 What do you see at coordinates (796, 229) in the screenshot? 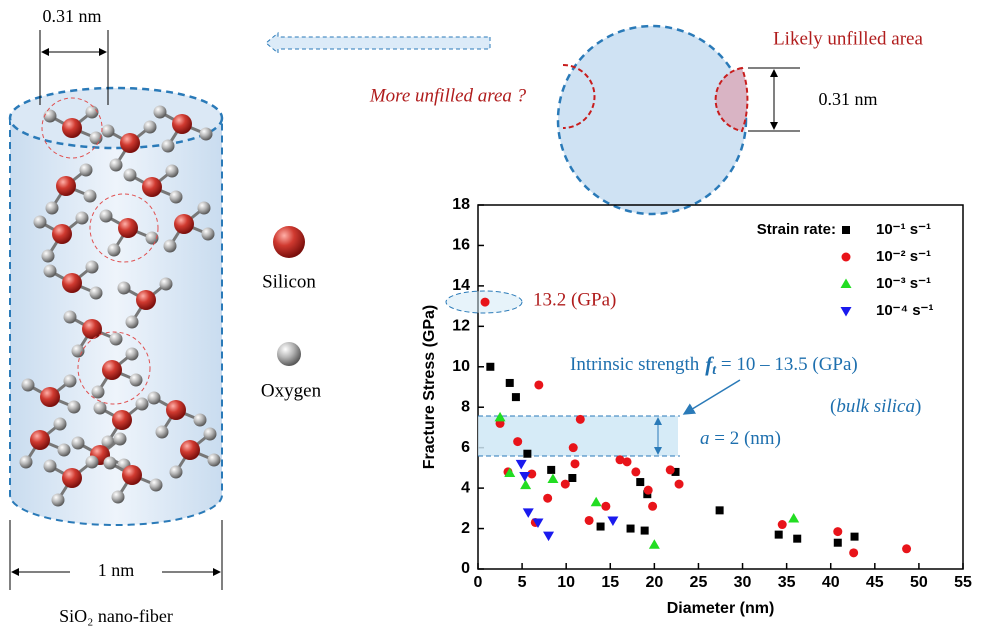
I see `legend-title: Strain rate:` at bounding box center [796, 229].